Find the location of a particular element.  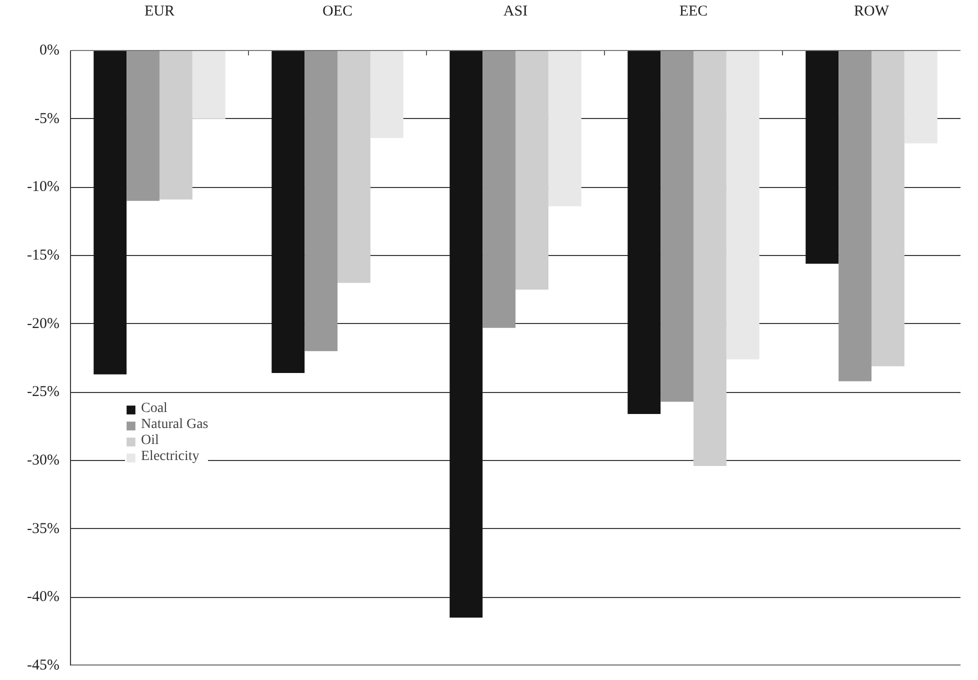

x-tick-label: EUR is located at coordinates (159, 12).